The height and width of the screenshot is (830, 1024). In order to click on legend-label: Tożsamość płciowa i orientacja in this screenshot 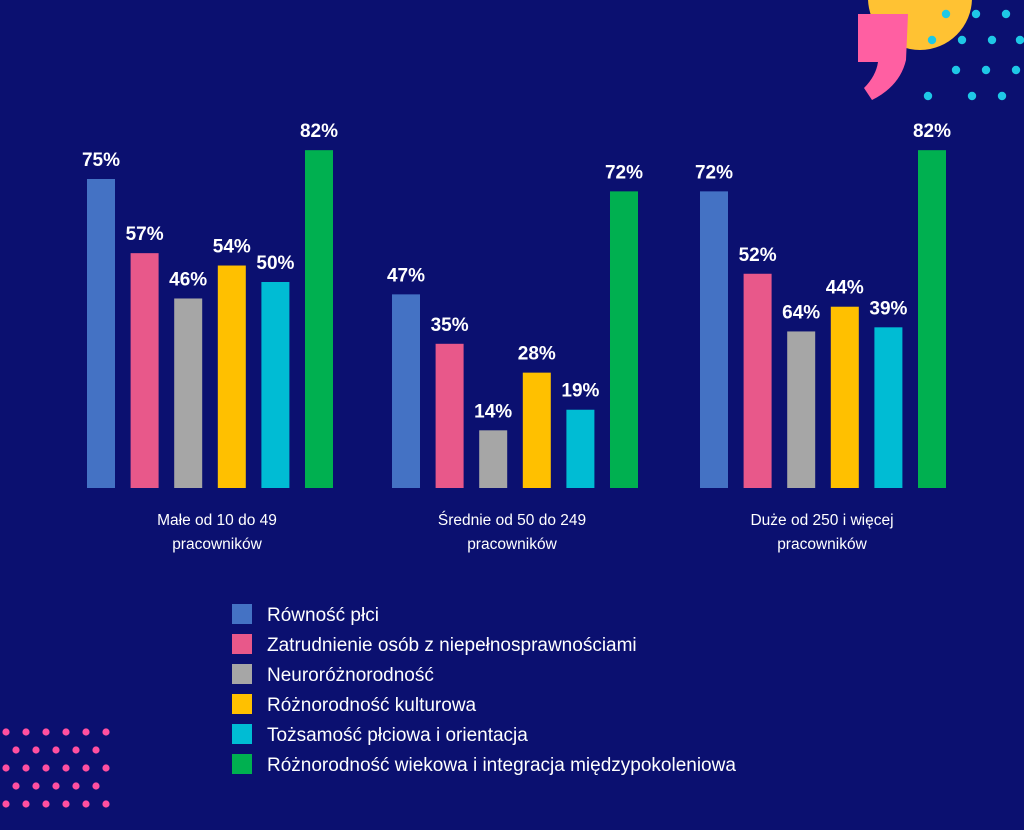, I will do `click(397, 735)`.